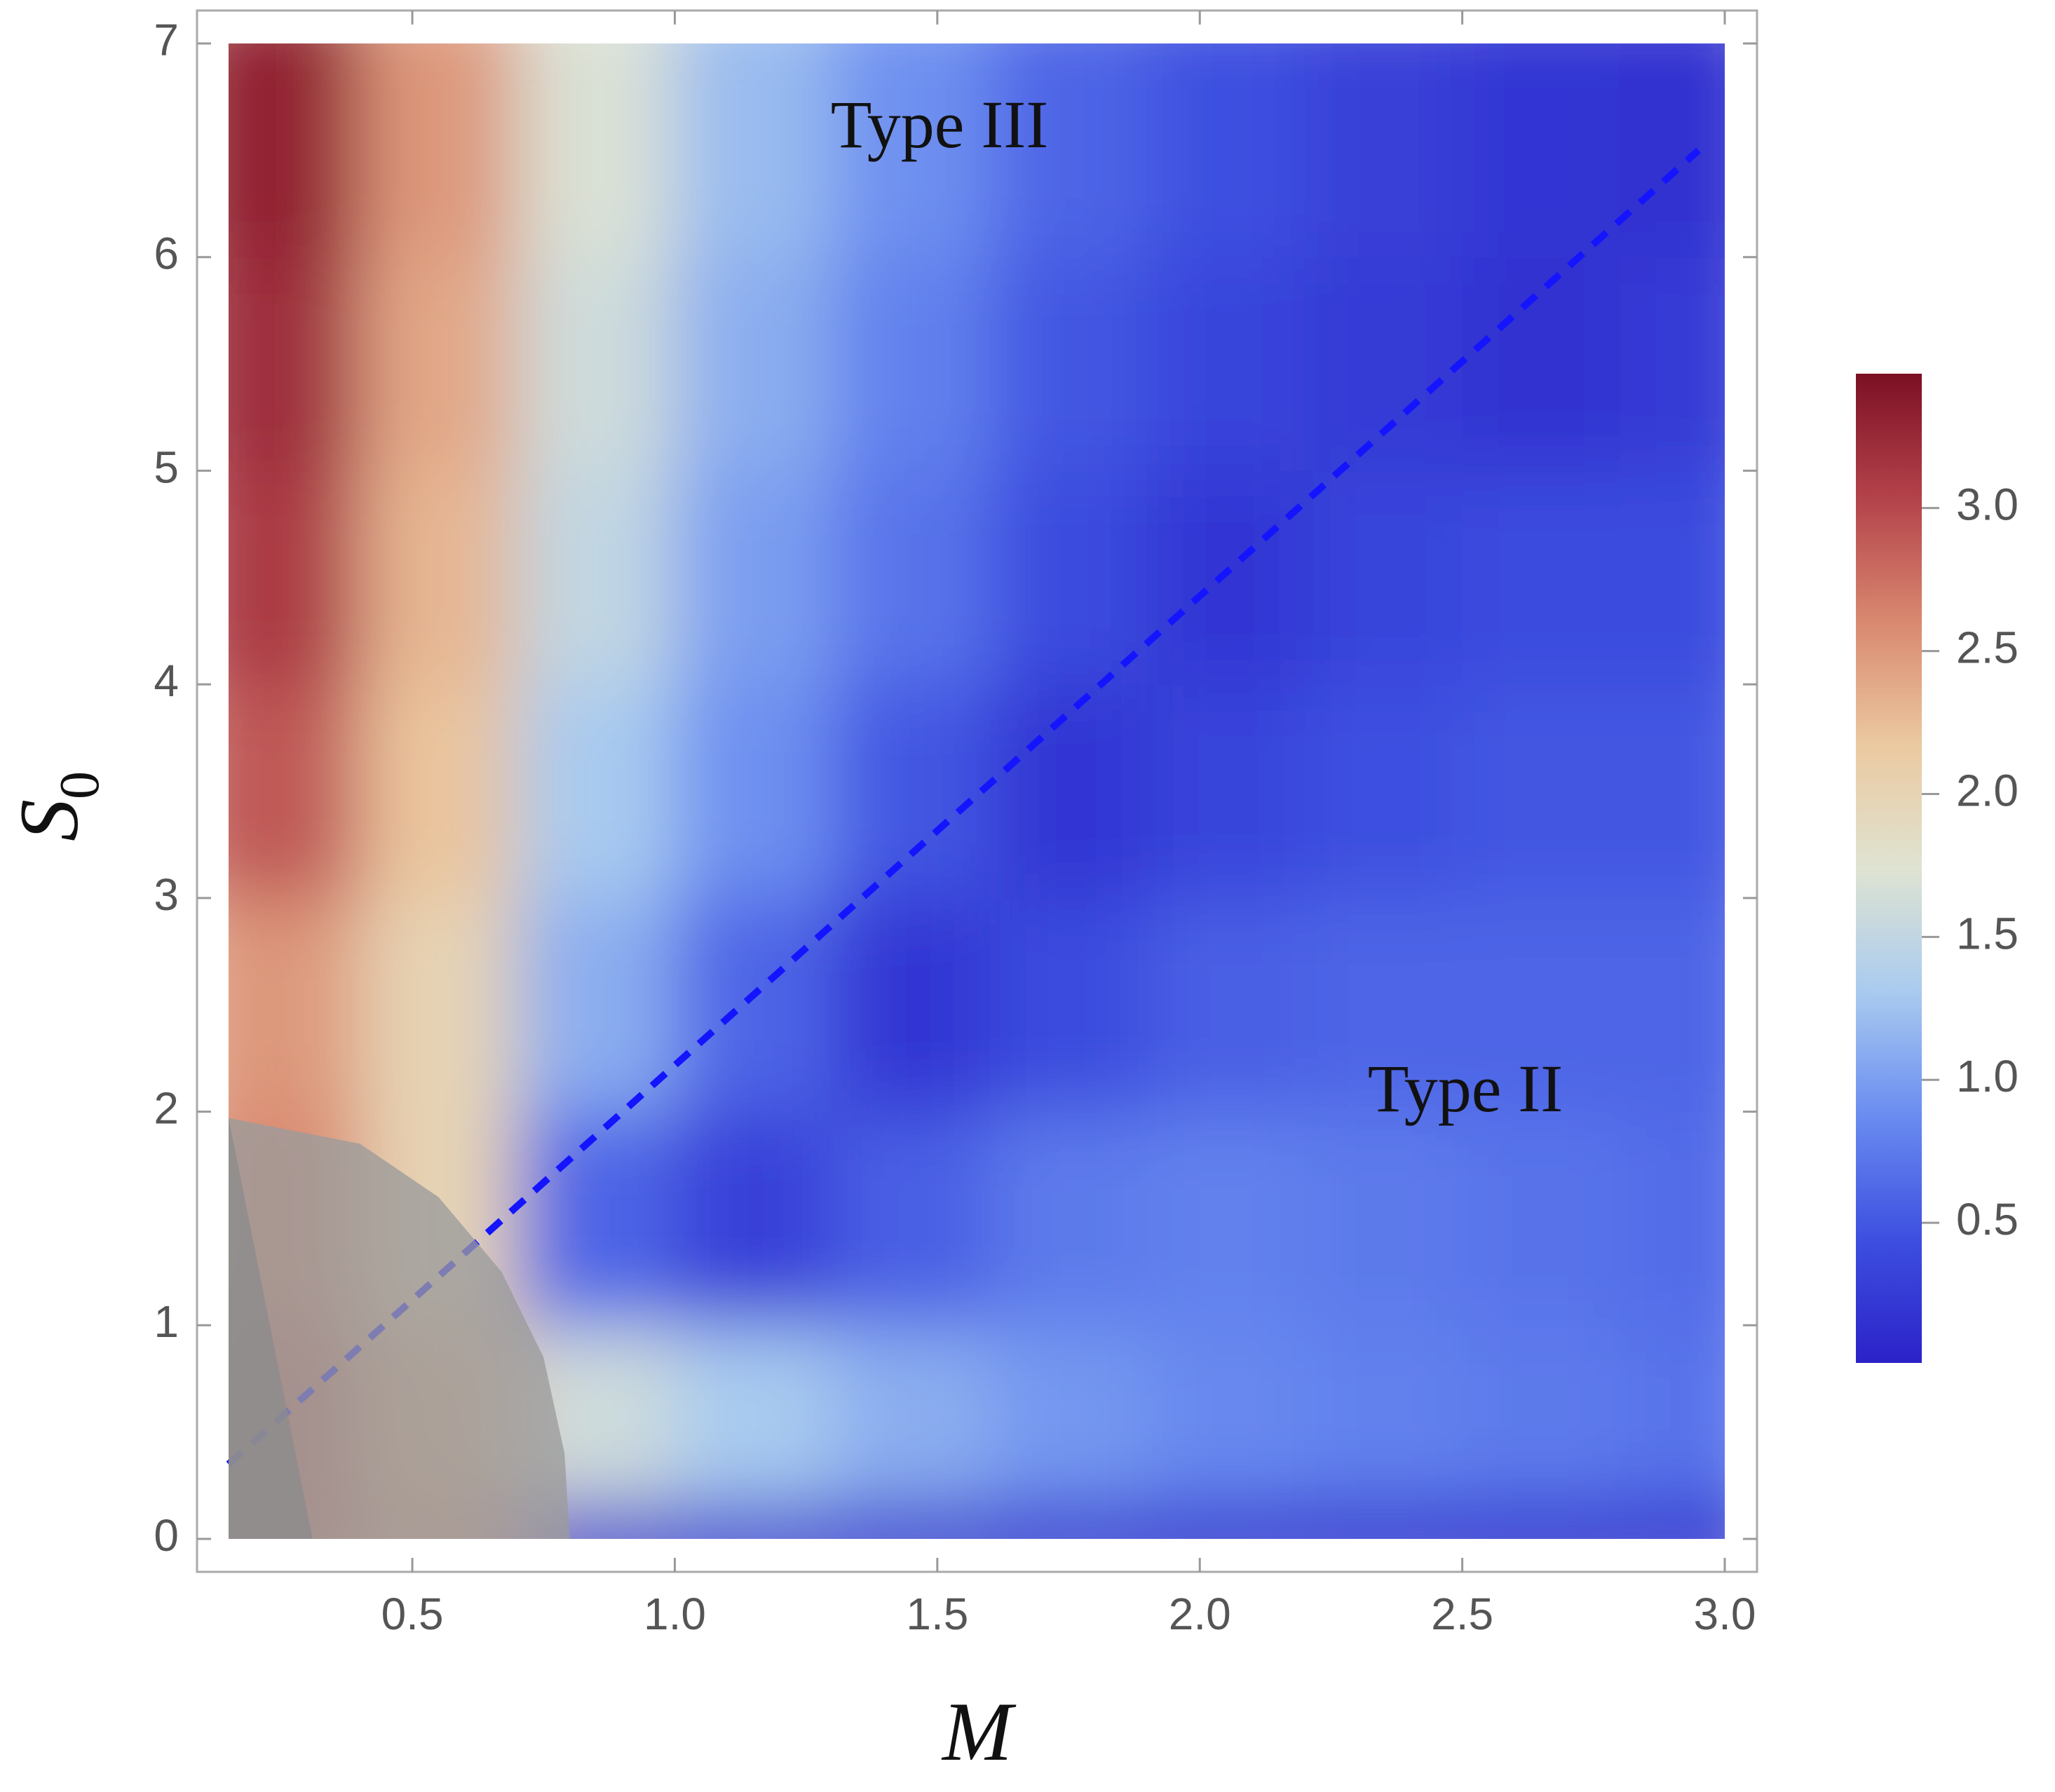 The width and height of the screenshot is (2055, 1792). Describe the element at coordinates (412, 1614) in the screenshot. I see `x-tick-label: 0.5` at that location.